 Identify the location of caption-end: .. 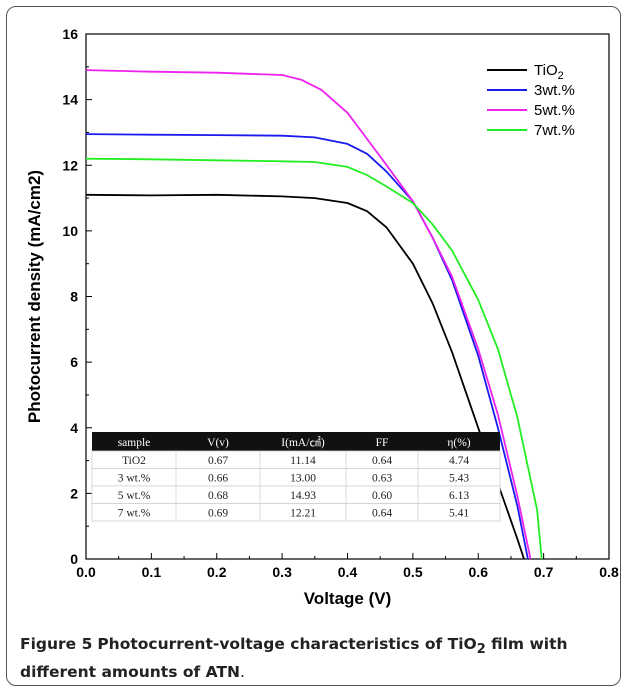
(242, 672).